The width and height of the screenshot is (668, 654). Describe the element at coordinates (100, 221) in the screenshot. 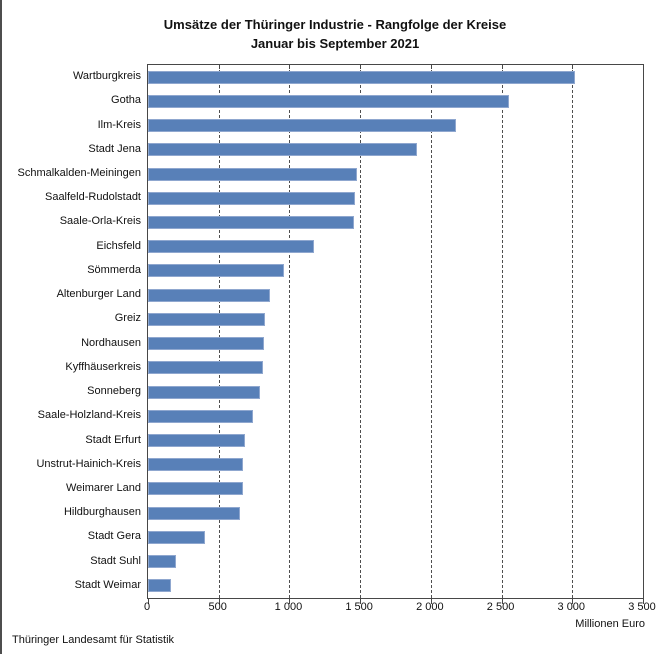

I see `category-label: Saale-Orla-Kreis` at that location.